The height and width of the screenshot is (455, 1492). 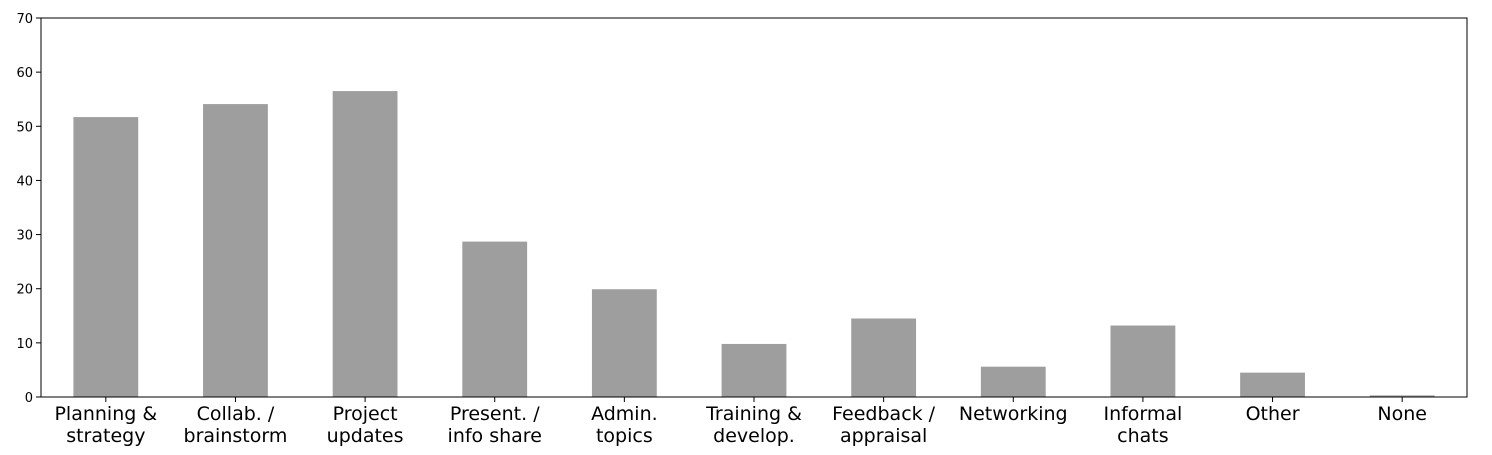 I want to click on x-tick-label: Collab. / brainstorm, so click(x=236, y=425).